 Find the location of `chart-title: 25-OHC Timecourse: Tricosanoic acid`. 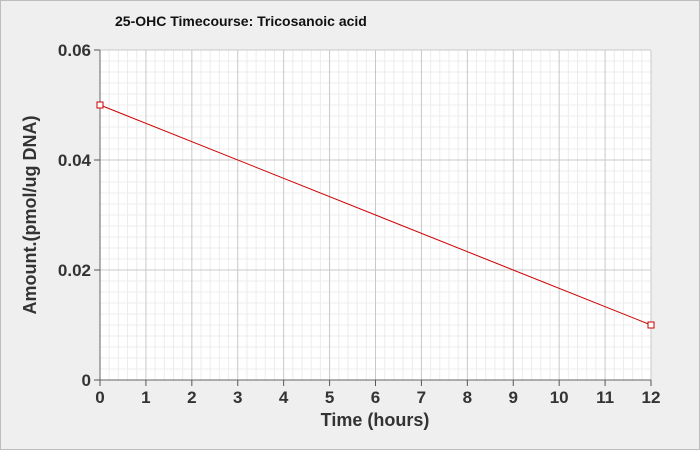

chart-title: 25-OHC Timecourse: Tricosanoic acid is located at coordinates (241, 21).